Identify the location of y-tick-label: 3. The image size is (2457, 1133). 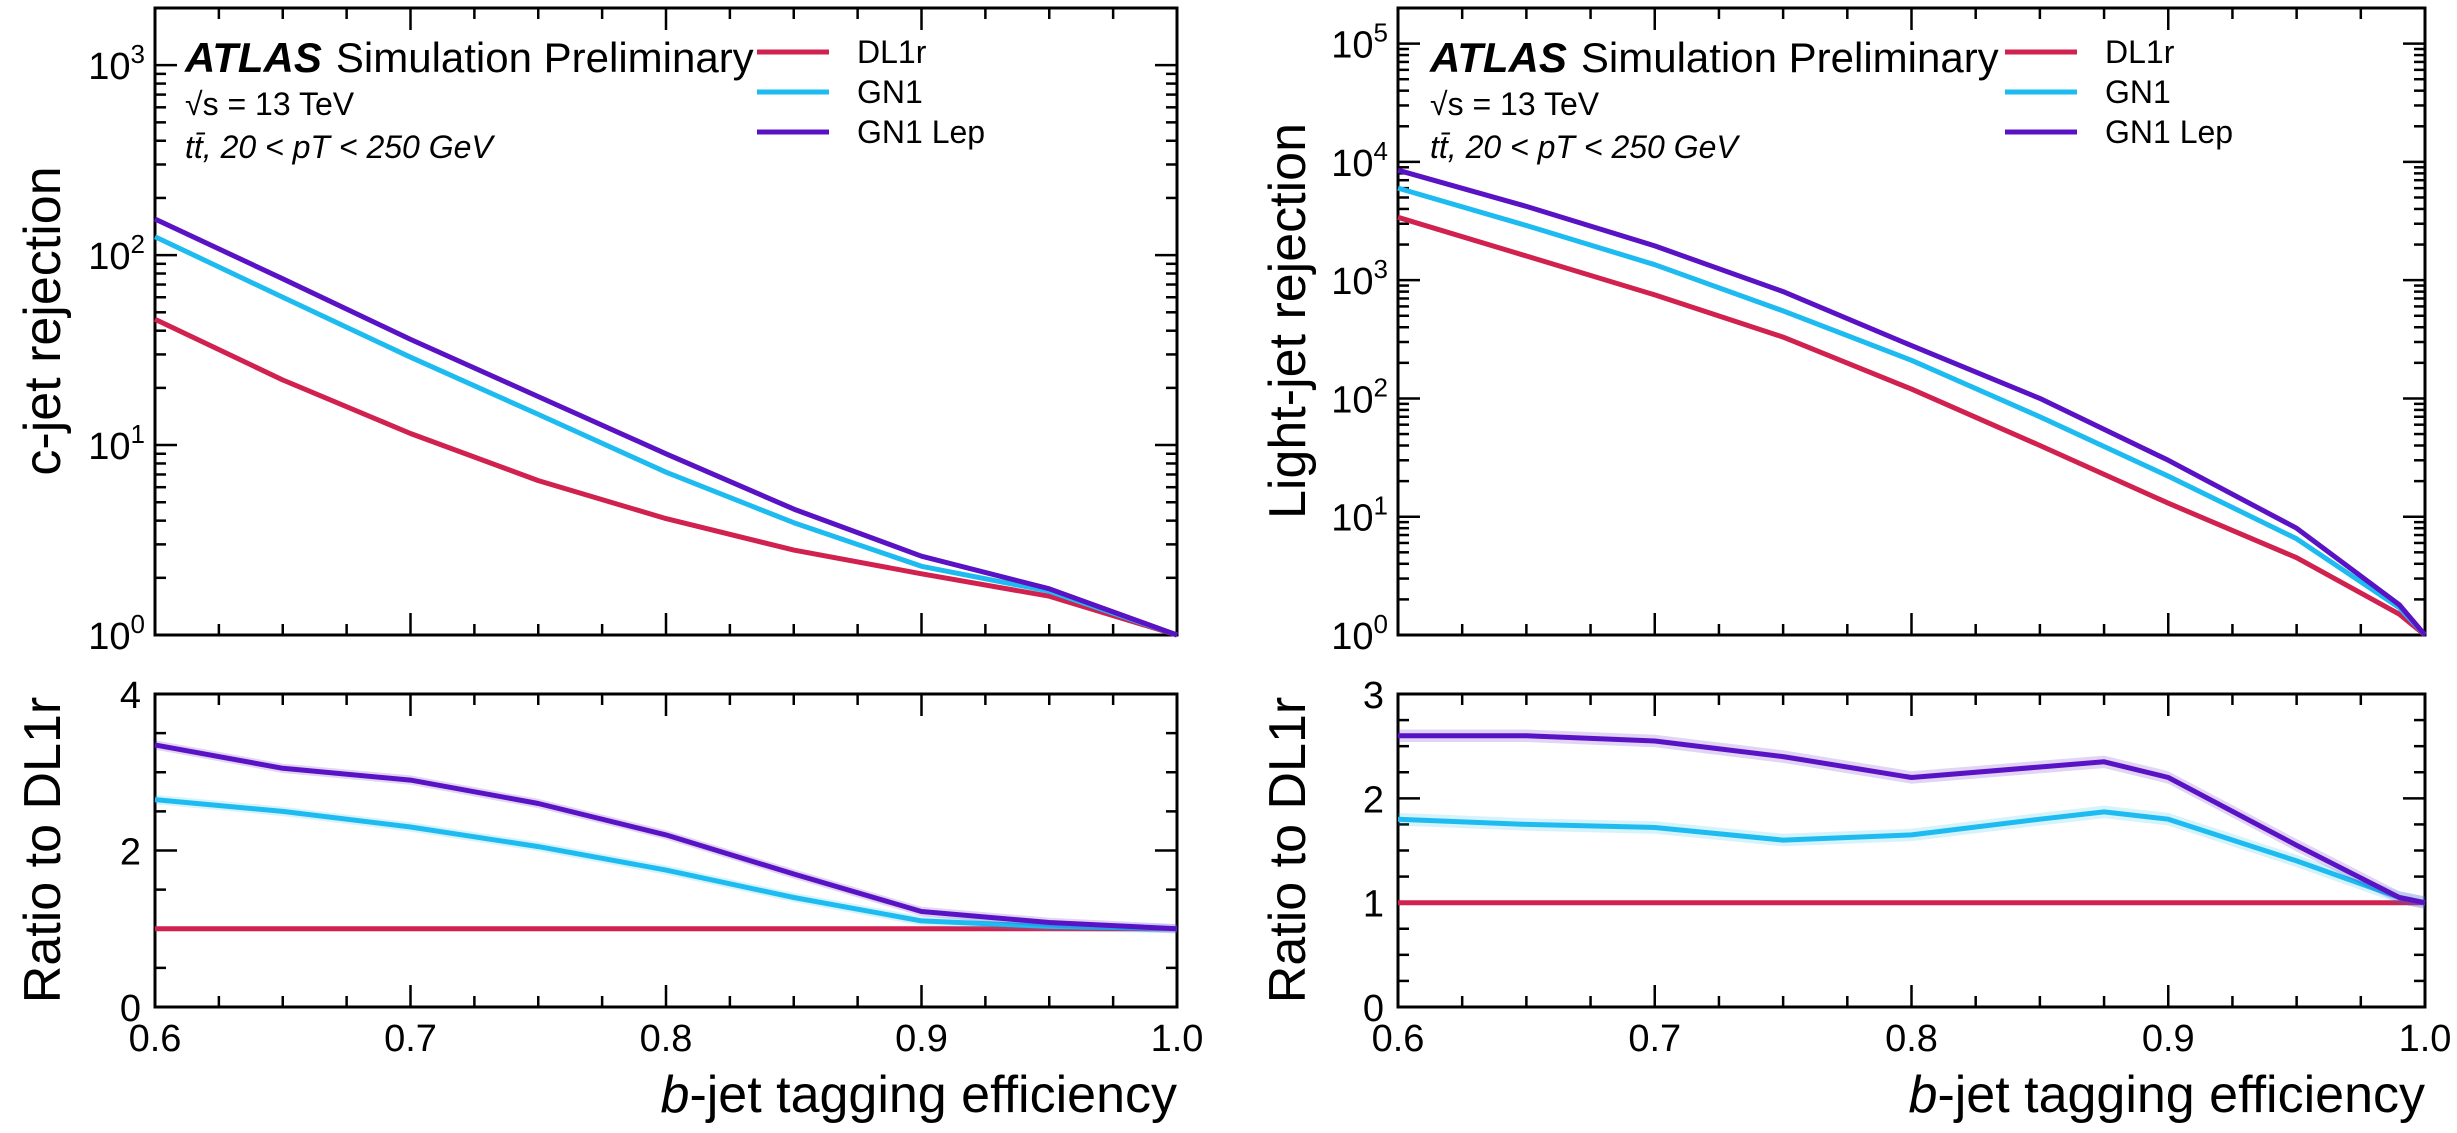
(1373, 696).